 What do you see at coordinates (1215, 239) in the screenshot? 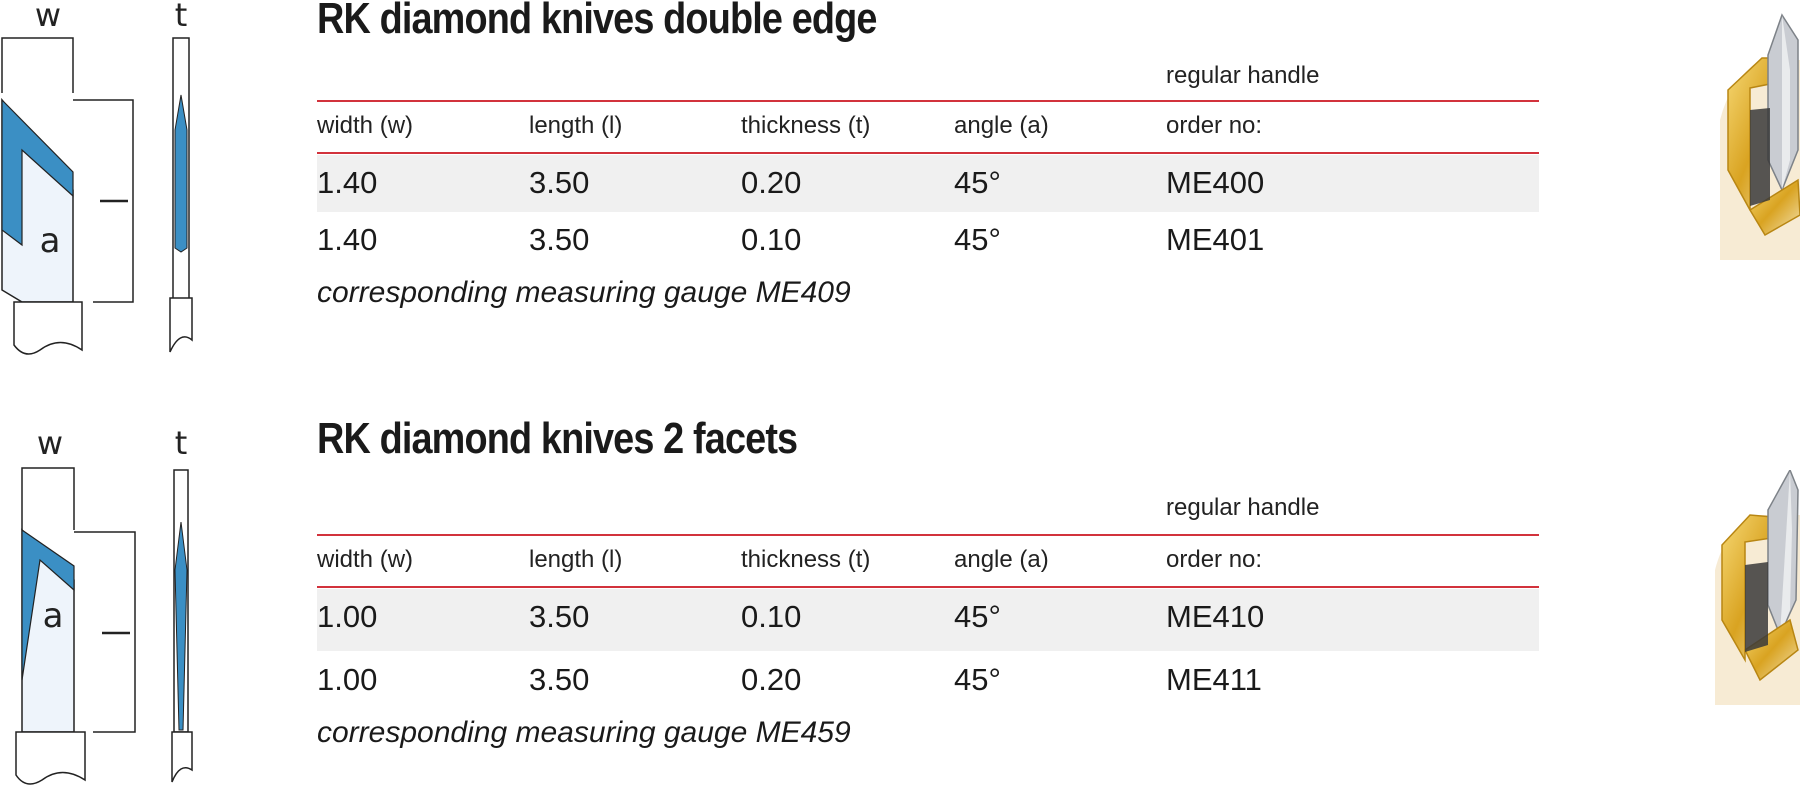
I see `cell-order-no: ME401` at bounding box center [1215, 239].